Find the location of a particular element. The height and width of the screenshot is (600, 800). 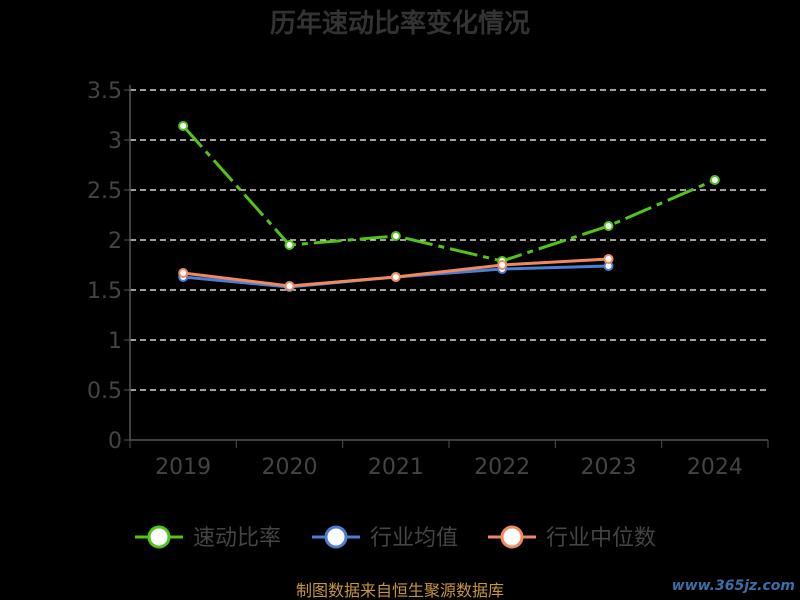

watermark: www.365jz.com is located at coordinates (733, 586).